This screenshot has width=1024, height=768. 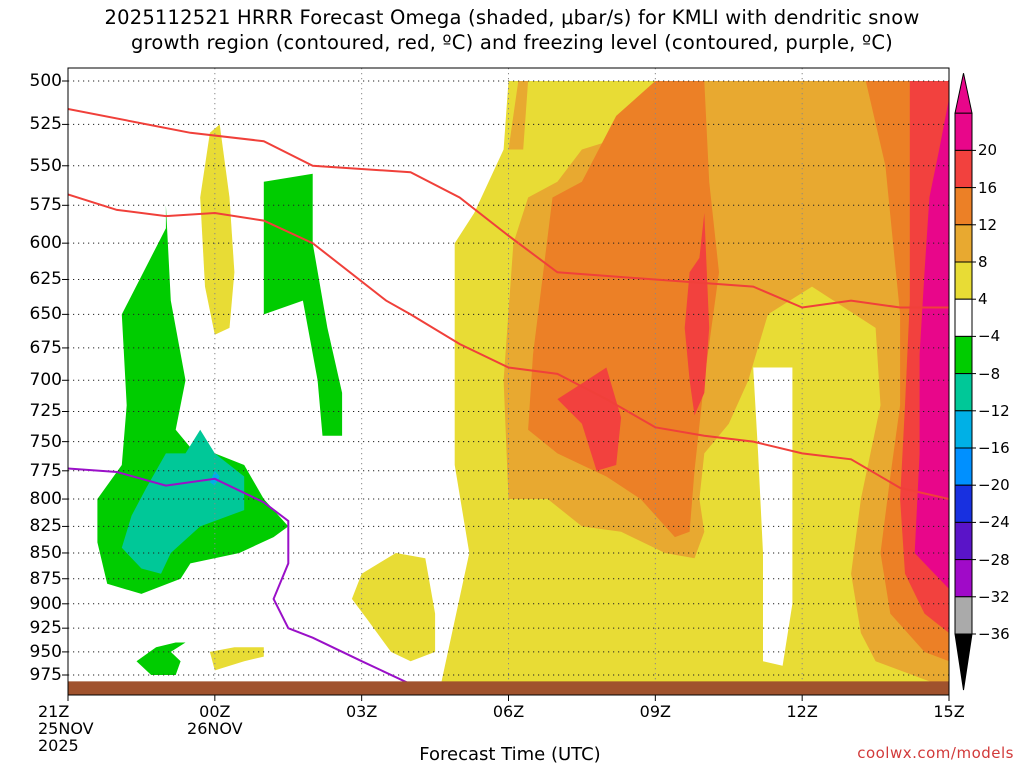 I want to click on x-tick-label: 00Z 26NOV, so click(x=215, y=720).